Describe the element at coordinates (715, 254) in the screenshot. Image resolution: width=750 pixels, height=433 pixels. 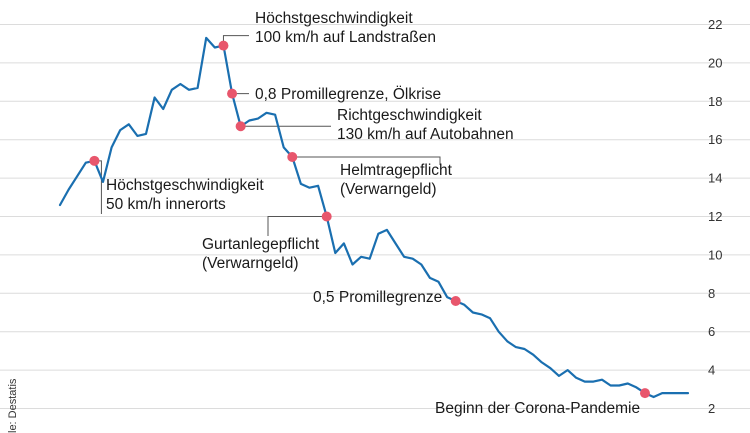
I see `y-tick-label: 10` at that location.